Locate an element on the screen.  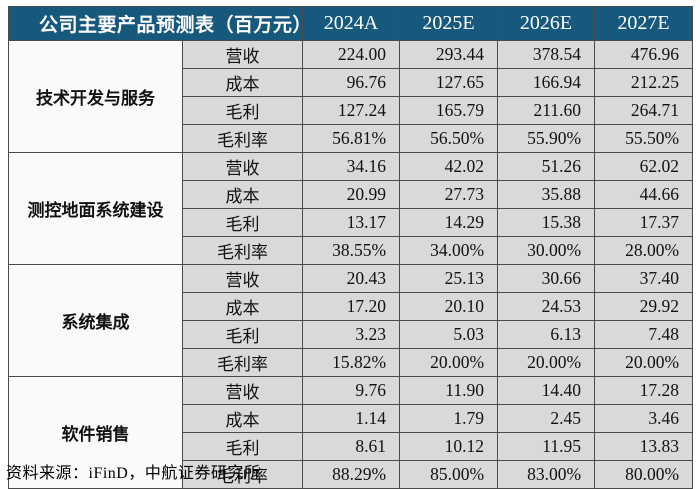
value-cell: 8.61 is located at coordinates (351, 446).